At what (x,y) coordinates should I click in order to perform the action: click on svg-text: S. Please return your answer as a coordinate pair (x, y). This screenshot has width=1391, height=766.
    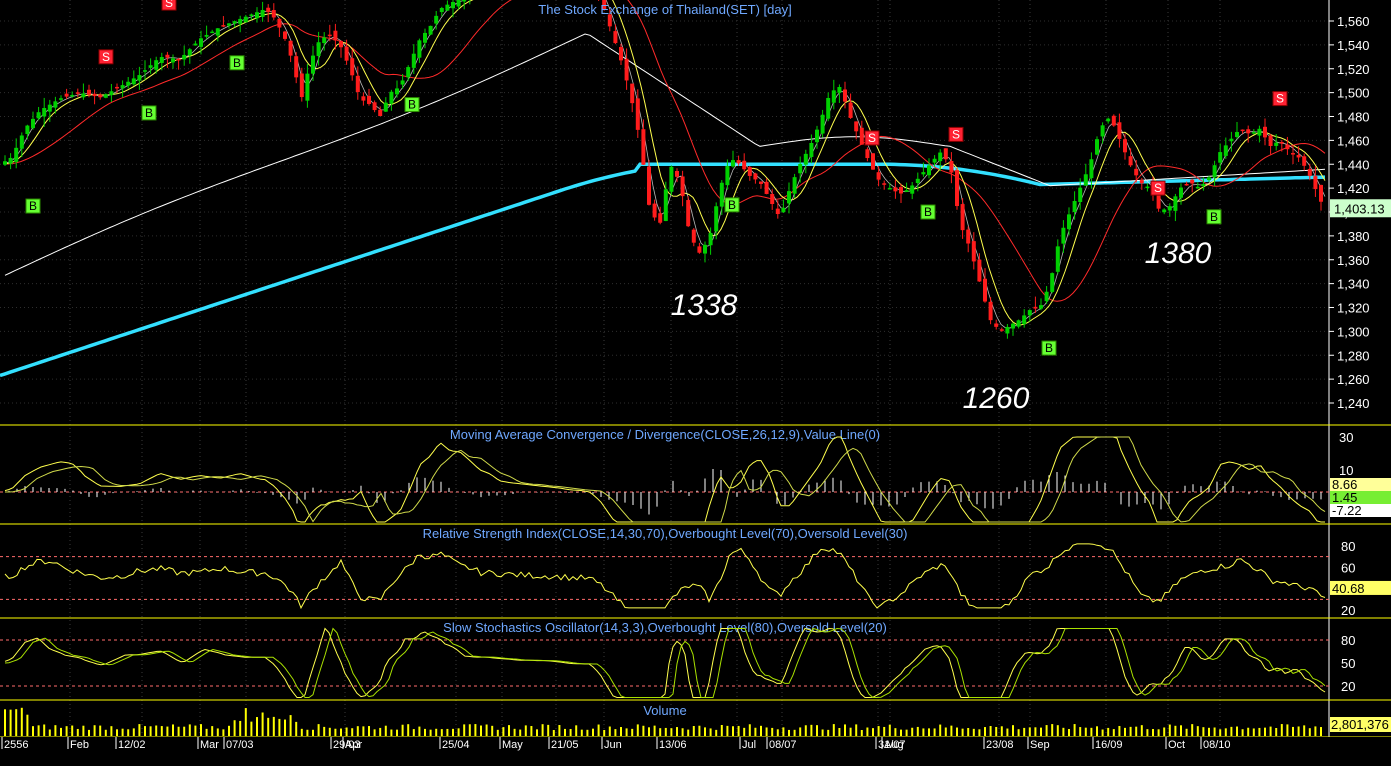
    Looking at the image, I should click on (1280, 99).